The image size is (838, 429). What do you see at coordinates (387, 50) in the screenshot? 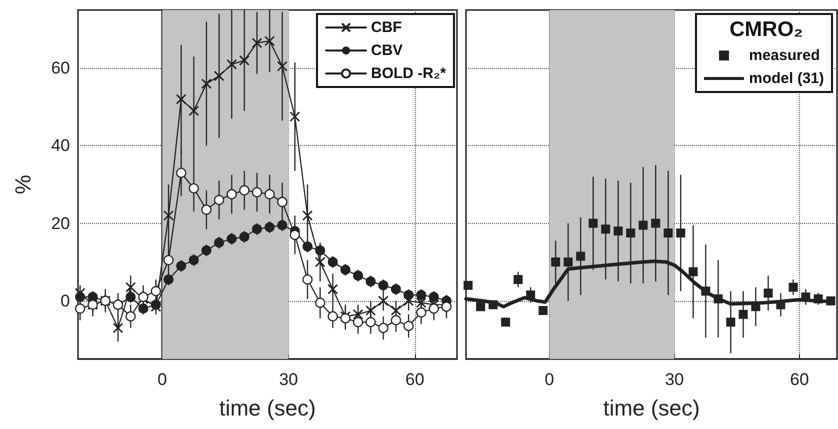
I see `legend-label: CBV` at bounding box center [387, 50].